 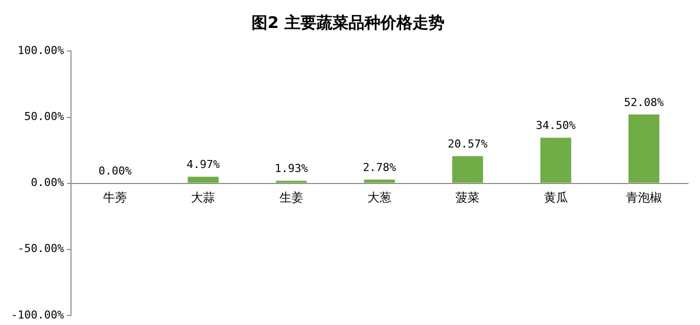 What do you see at coordinates (41, 51) in the screenshot?
I see `y-tick-label: 100.00%` at bounding box center [41, 51].